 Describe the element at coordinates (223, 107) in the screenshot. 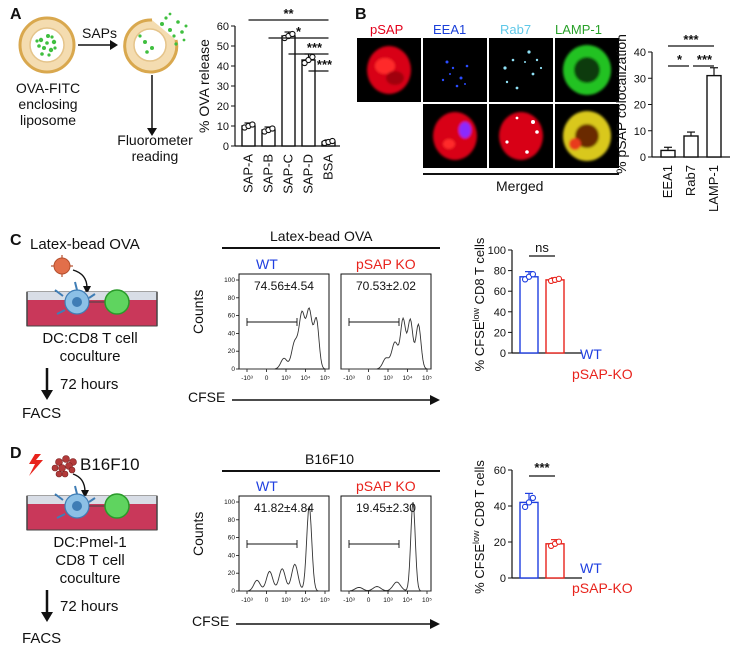

I see `chart-a-ytick-label-2: 20` at that location.